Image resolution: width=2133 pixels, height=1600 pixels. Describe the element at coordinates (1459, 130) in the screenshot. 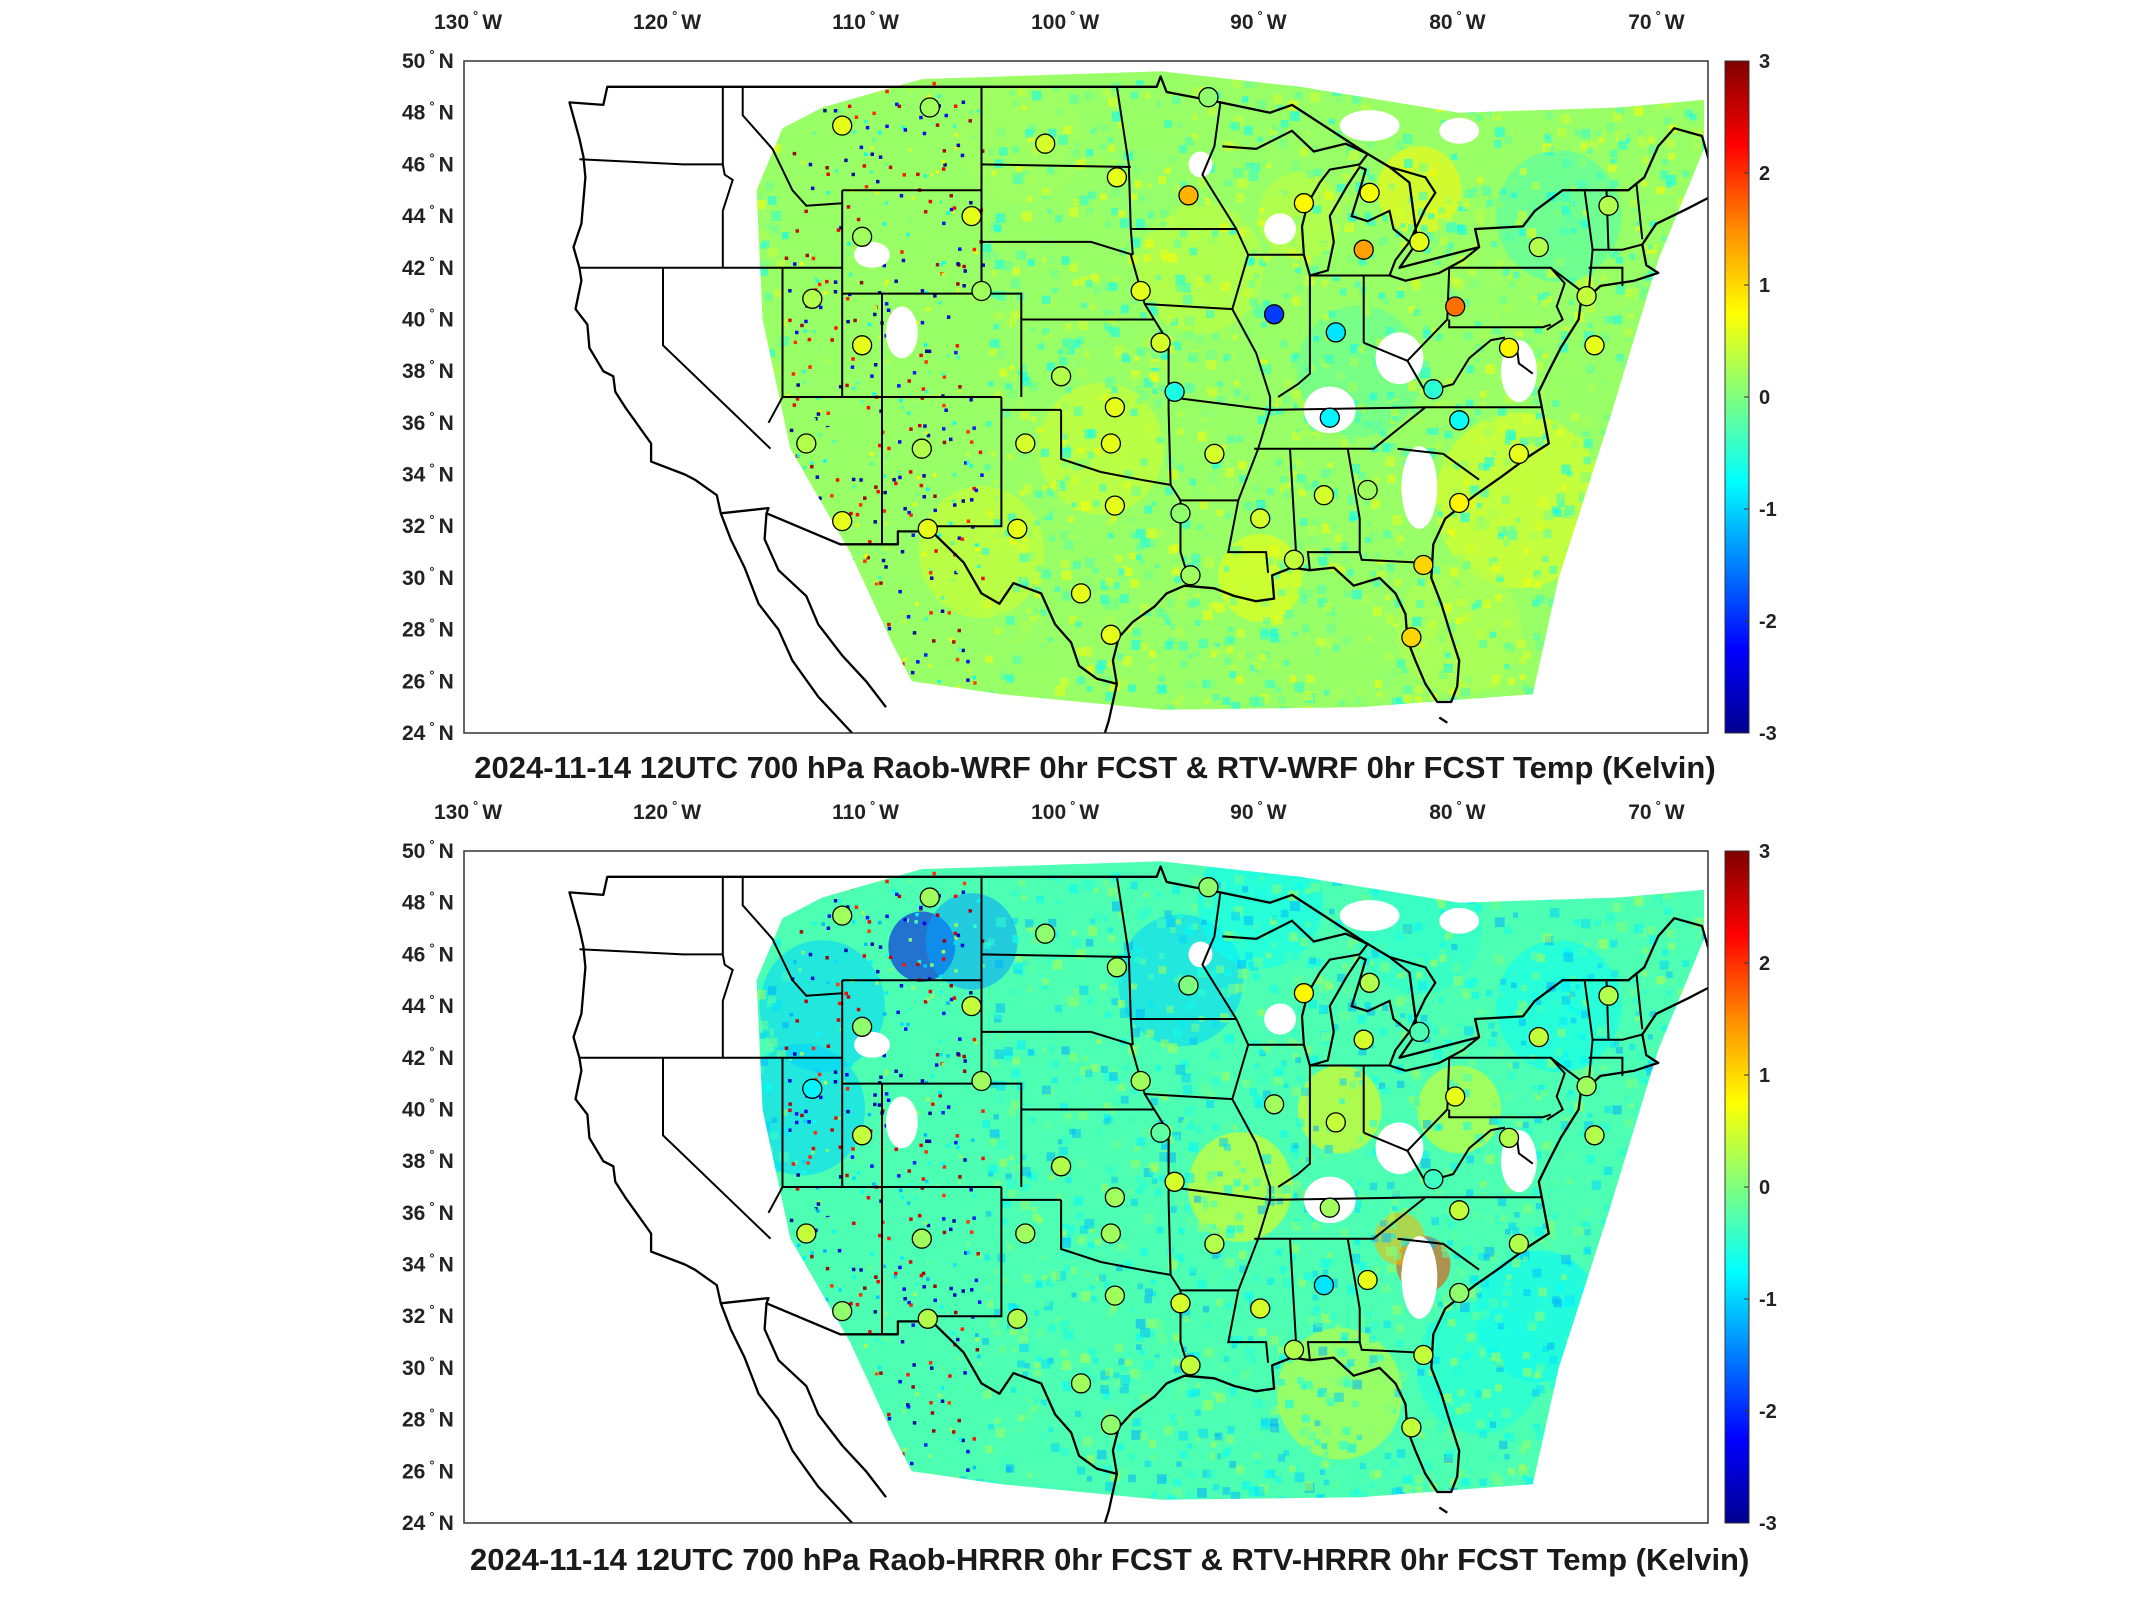

I see `missing-data` at that location.